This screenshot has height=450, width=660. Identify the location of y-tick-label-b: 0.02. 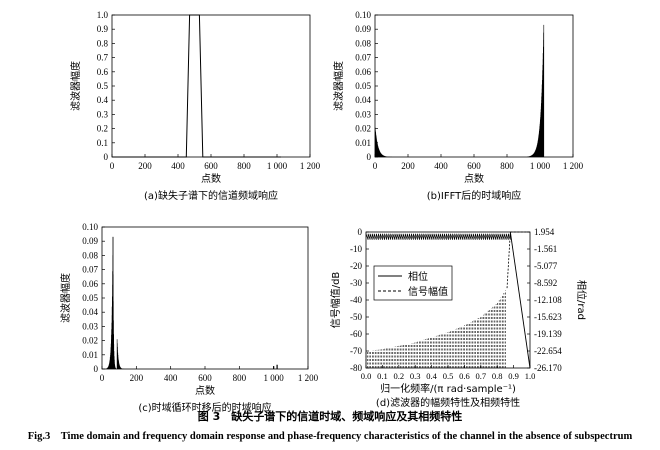
(363, 129).